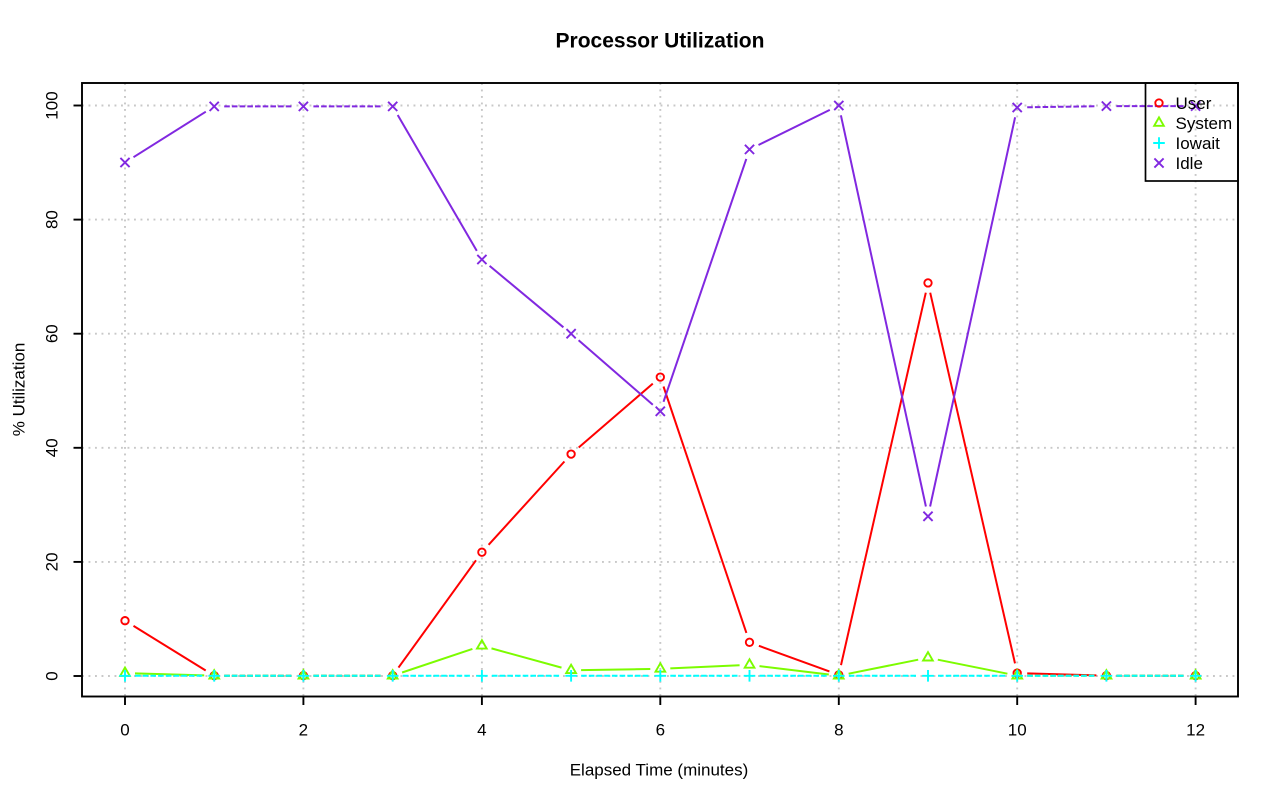 The height and width of the screenshot is (801, 1280). Describe the element at coordinates (659, 770) in the screenshot. I see `svg-text: Elapsed Time (minutes)` at that location.